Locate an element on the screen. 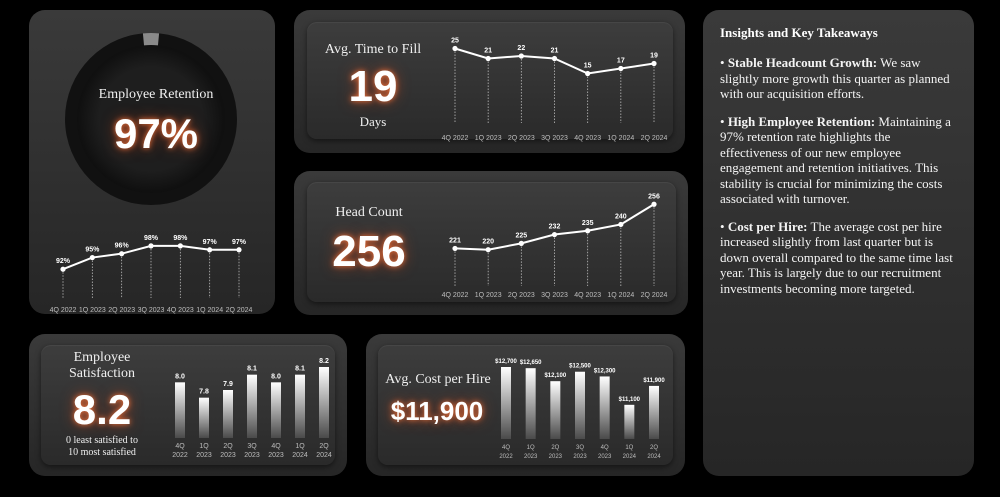 Image resolution: width=1000 pixels, height=497 pixels. satisfaction-title-line1: Employee is located at coordinates (102, 357).